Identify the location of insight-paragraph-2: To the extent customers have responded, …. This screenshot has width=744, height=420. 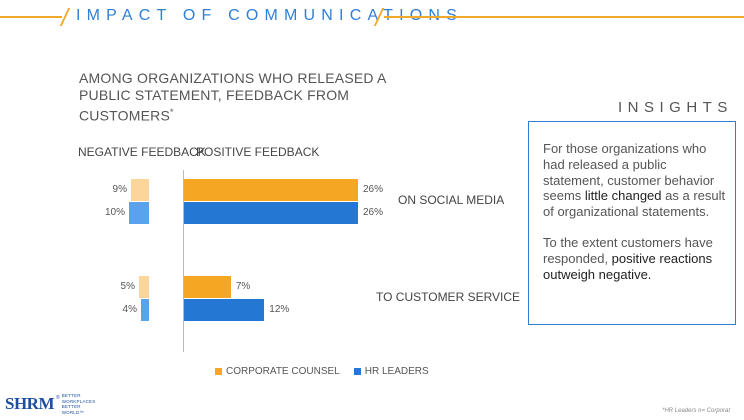
(635, 258).